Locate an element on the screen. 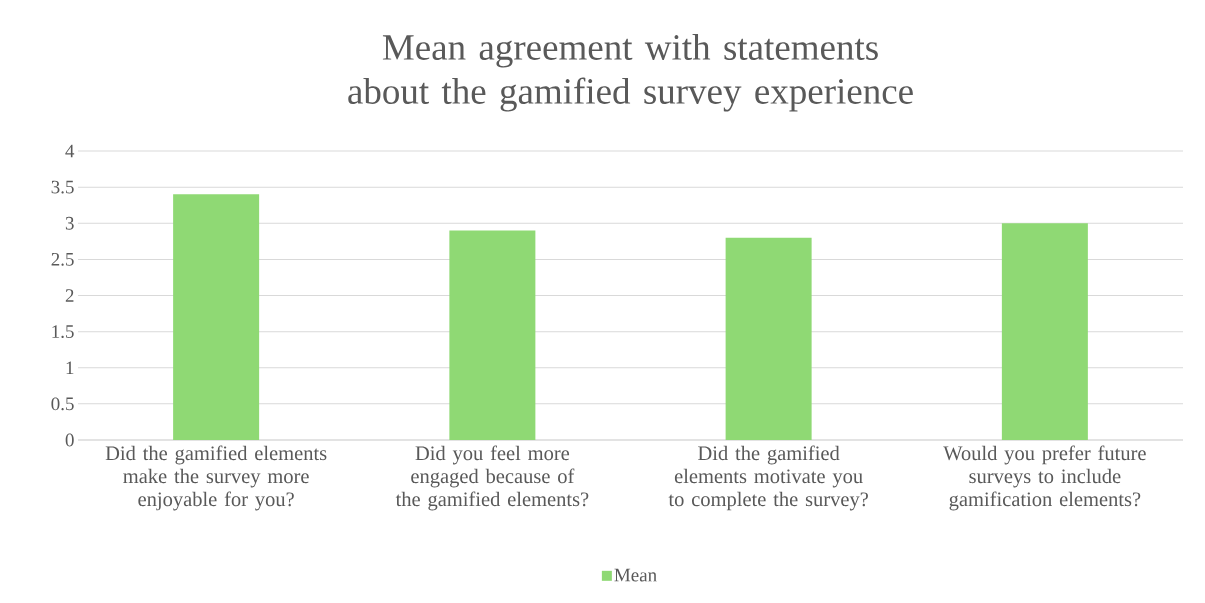 This screenshot has width=1205, height=603. y-tick-label: 3.5 is located at coordinates (62, 187).